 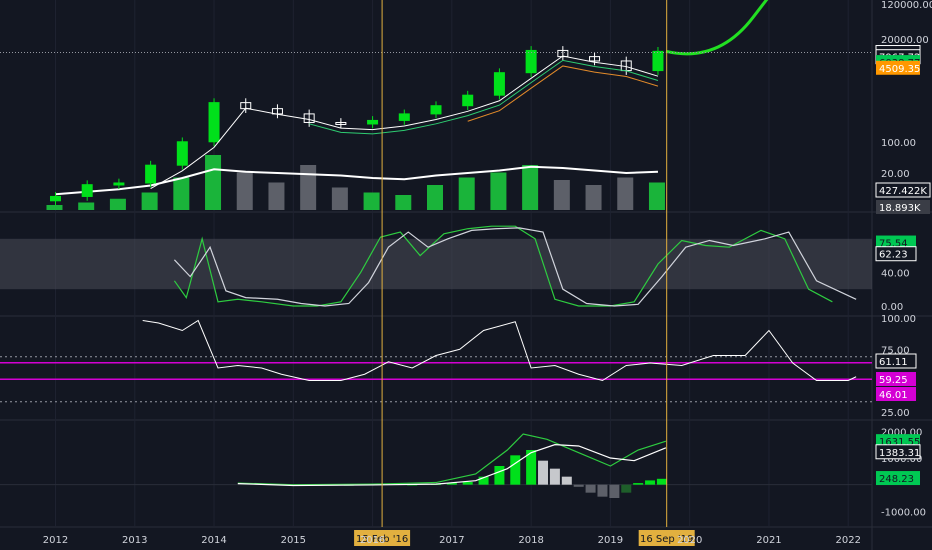 I want to click on ma-line-white, so click(x=404, y=122).